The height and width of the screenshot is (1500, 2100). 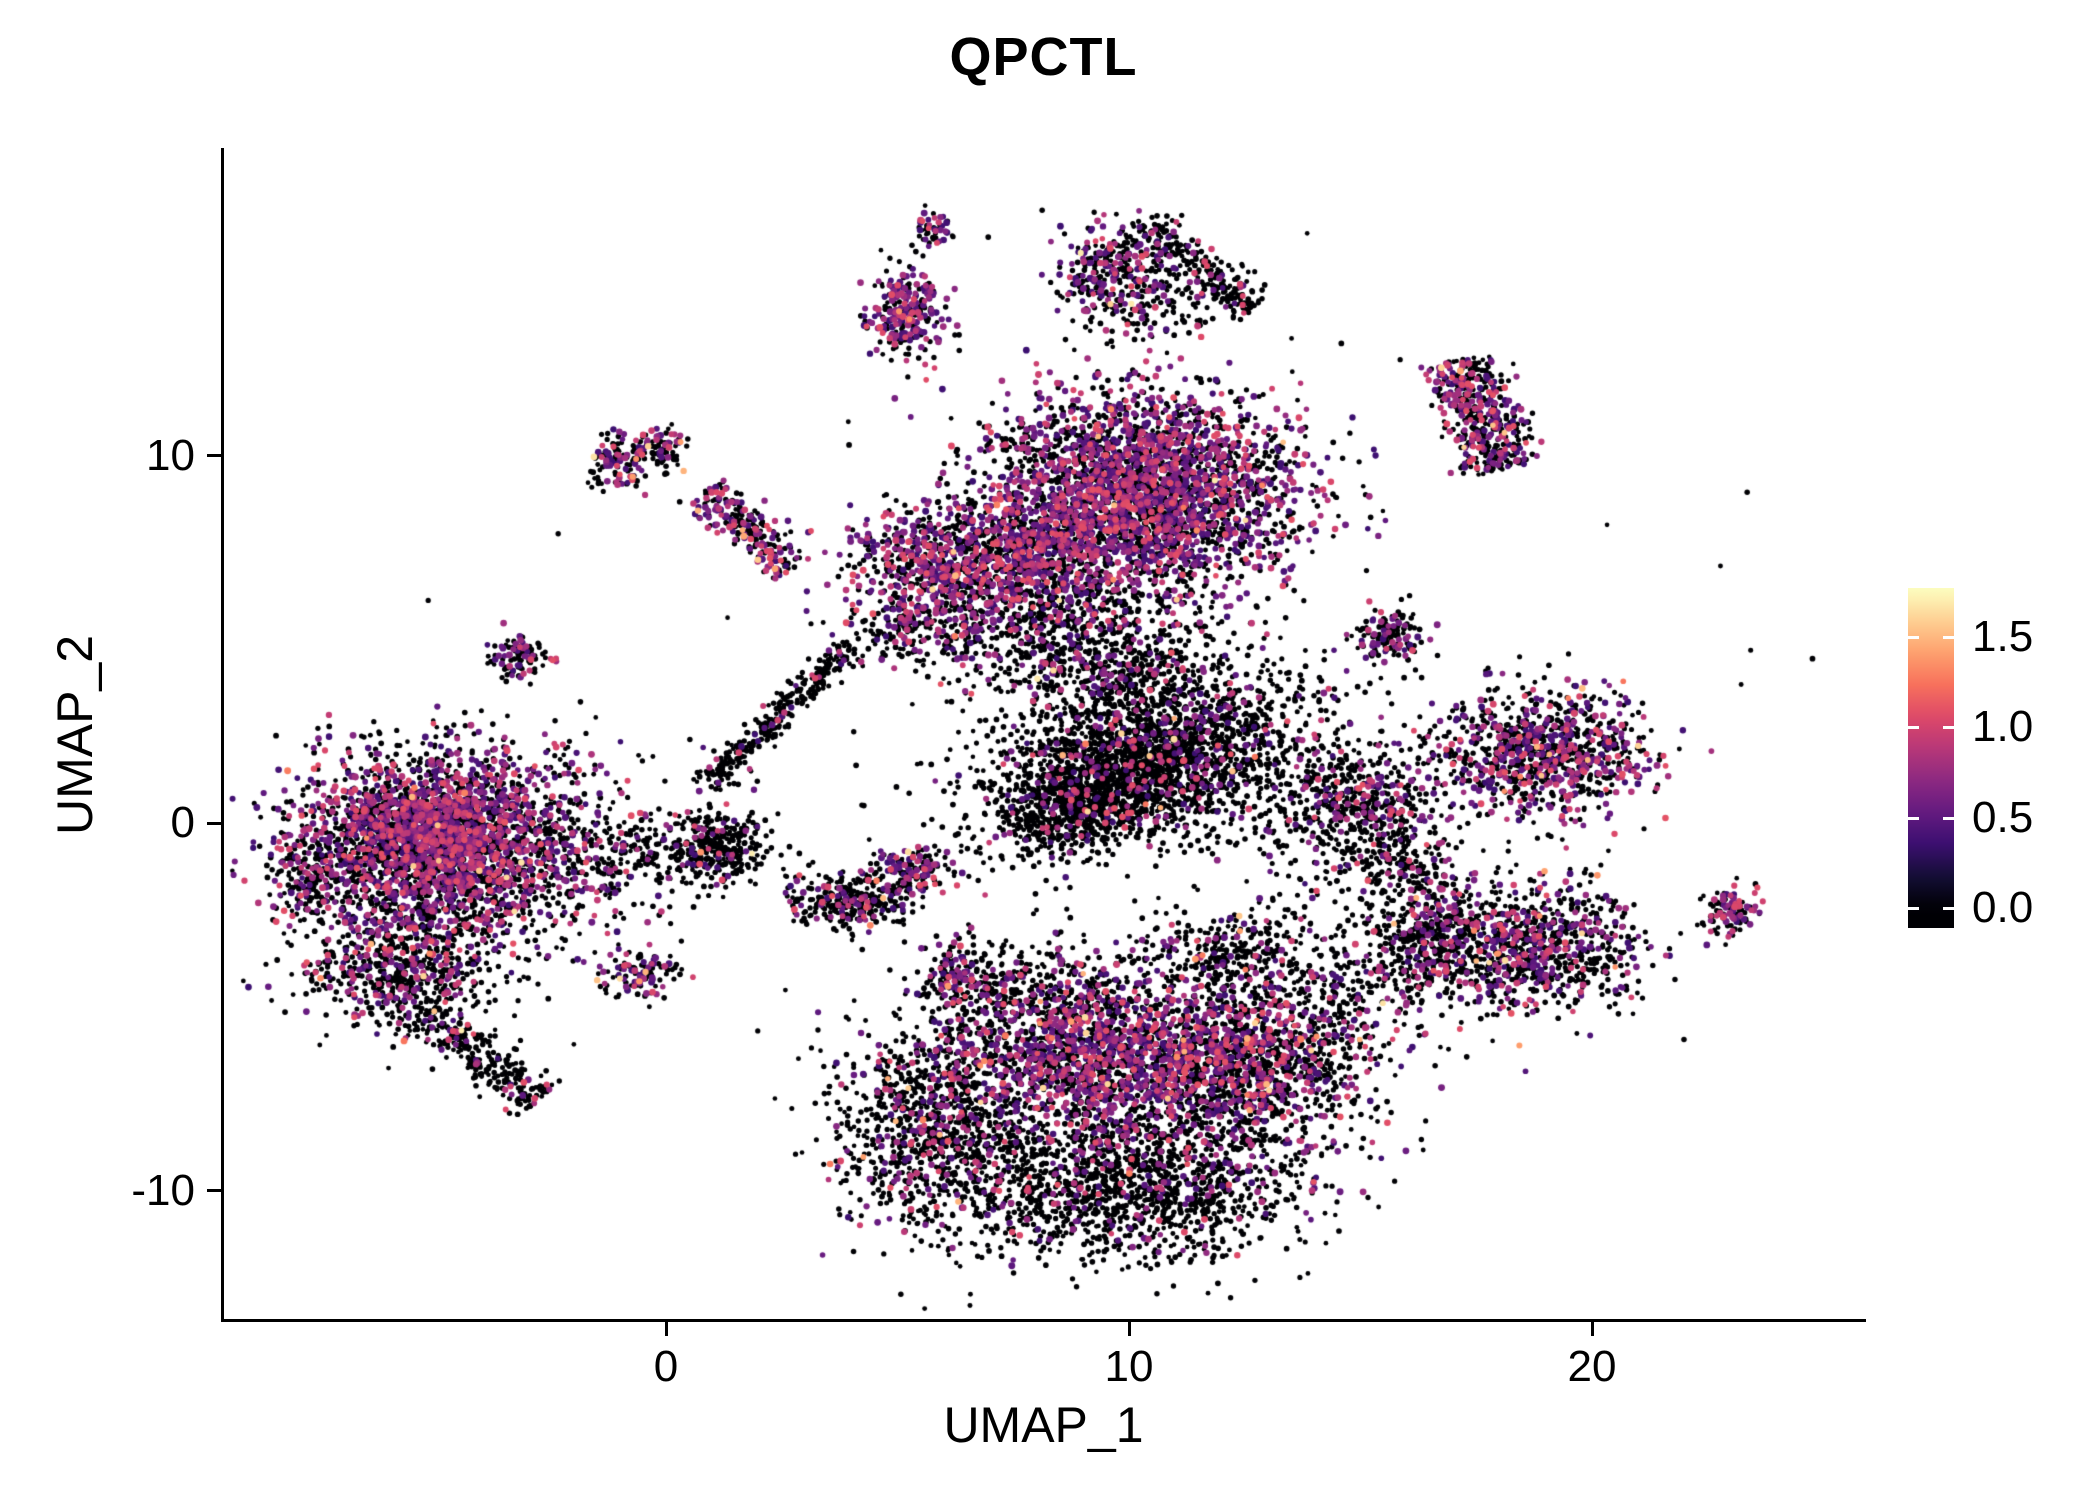 I want to click on y-tick-label: 0, so click(x=182, y=822).